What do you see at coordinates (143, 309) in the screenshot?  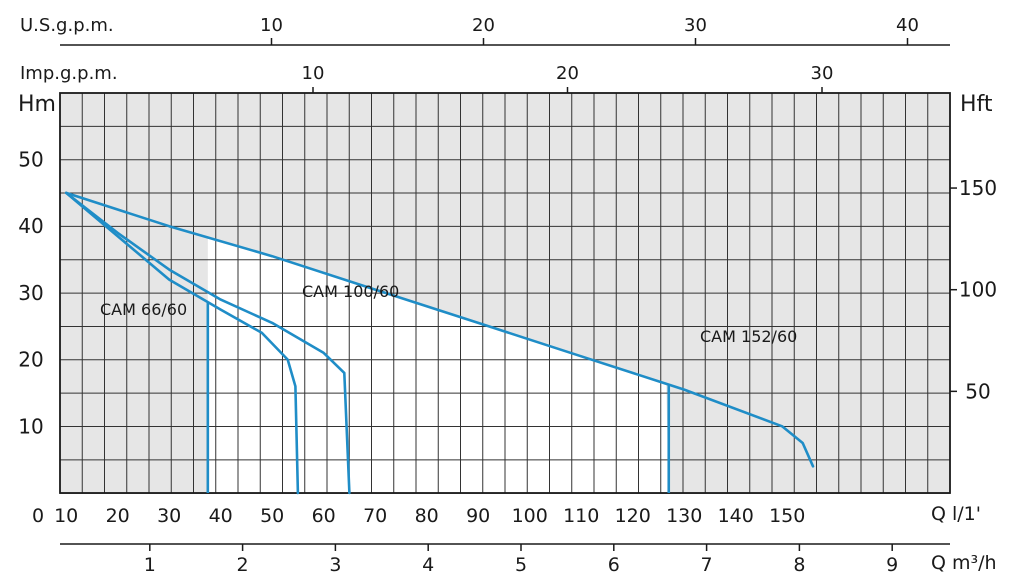 I see `series-label-0: CAM 66/60` at bounding box center [143, 309].